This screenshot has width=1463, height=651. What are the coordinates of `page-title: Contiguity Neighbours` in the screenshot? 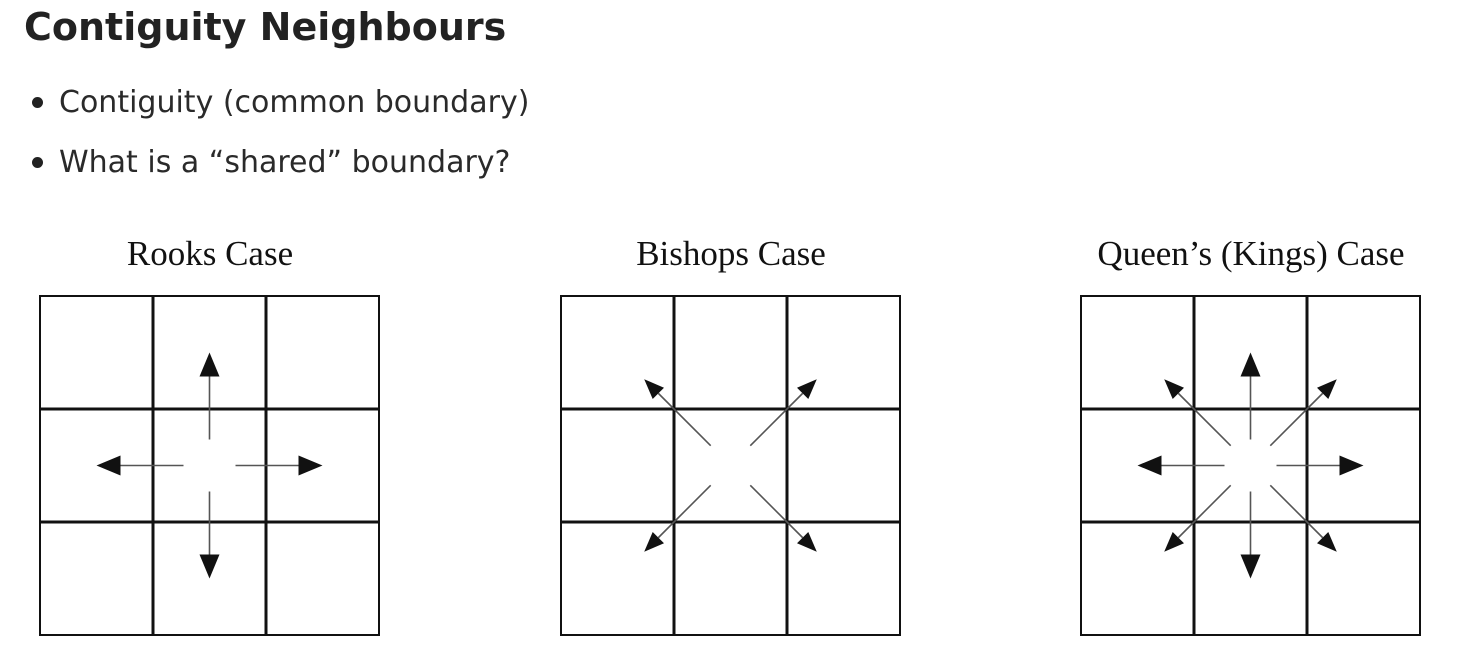 It's located at (265, 27).